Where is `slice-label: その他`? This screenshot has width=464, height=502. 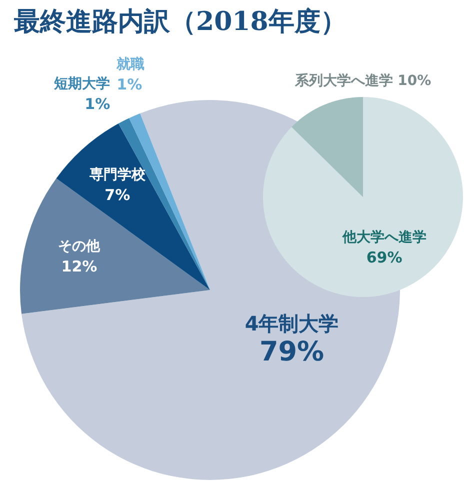
slice-label: その他 is located at coordinates (80, 246).